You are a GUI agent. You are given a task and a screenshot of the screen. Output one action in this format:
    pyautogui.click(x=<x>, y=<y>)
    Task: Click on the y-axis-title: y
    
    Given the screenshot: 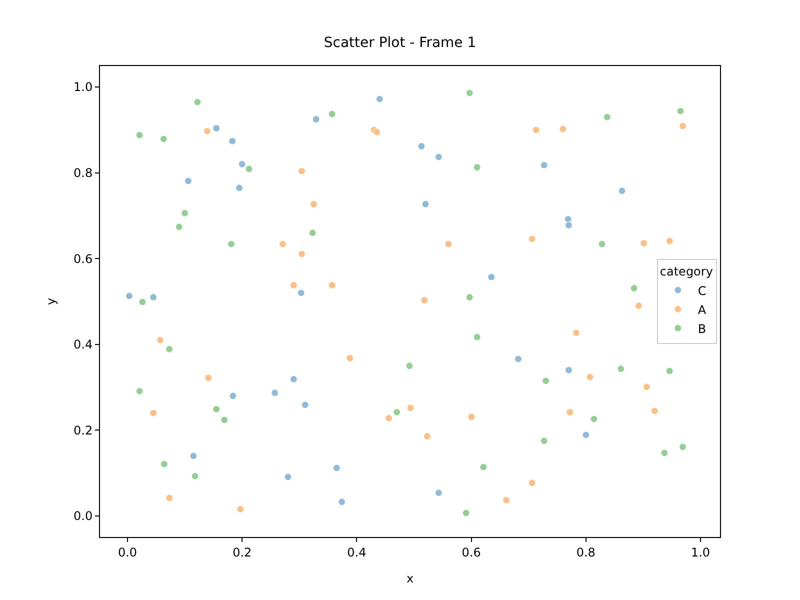 What is the action you would take?
    pyautogui.click(x=51, y=302)
    